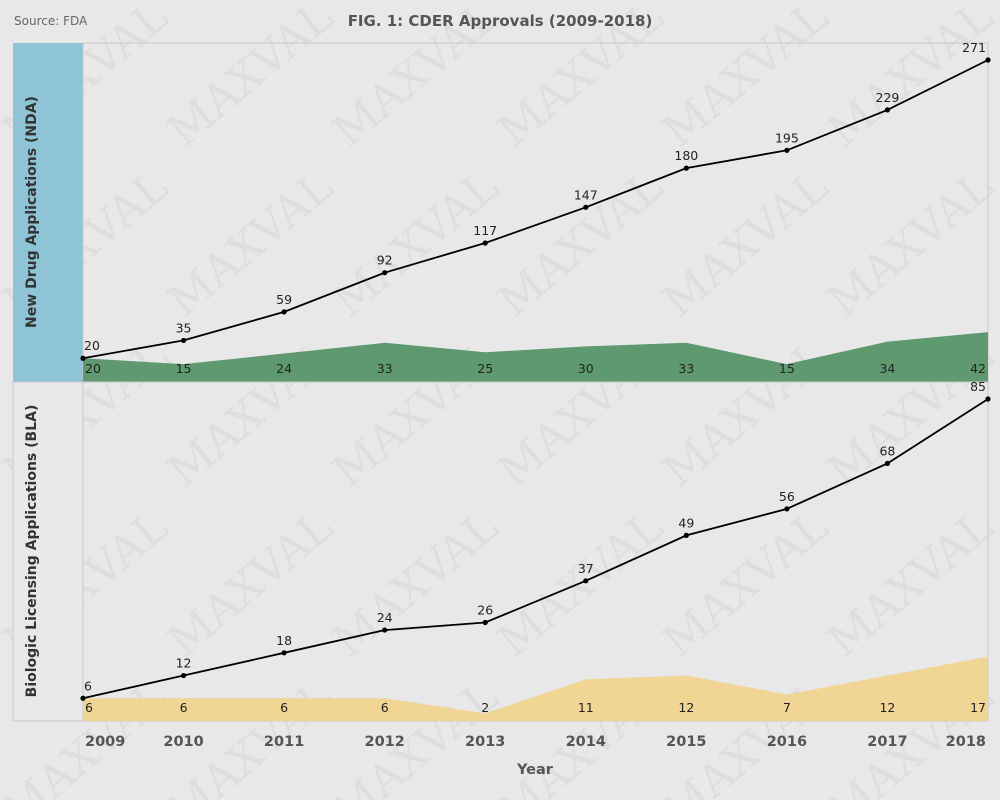 This screenshot has width=1000, height=800. What do you see at coordinates (686, 742) in the screenshot?
I see `x-tick-label: 2015` at bounding box center [686, 742].